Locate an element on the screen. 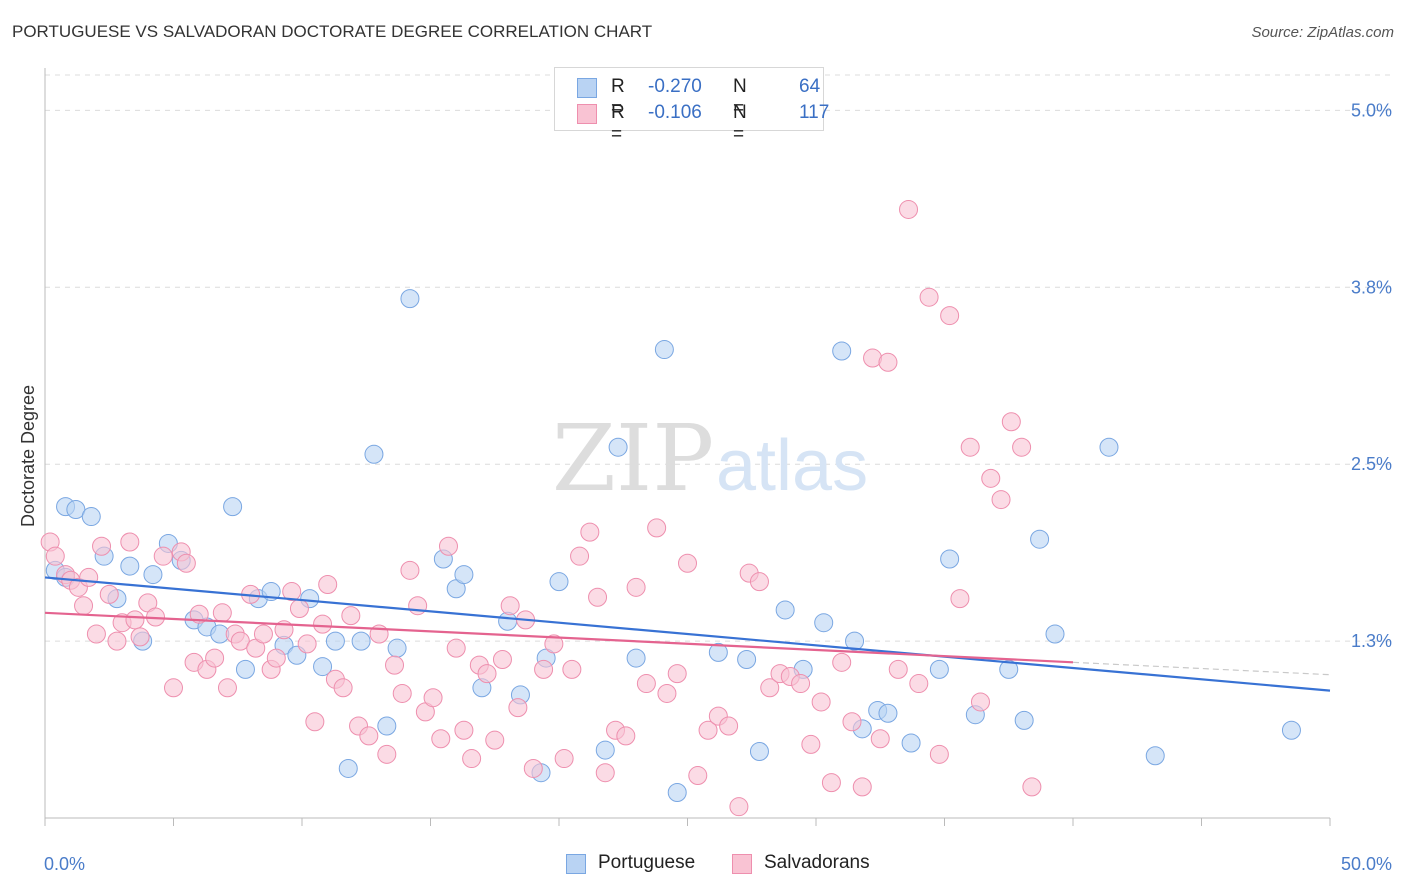  y-tick-label: 1.3% is located at coordinates (1371, 641).